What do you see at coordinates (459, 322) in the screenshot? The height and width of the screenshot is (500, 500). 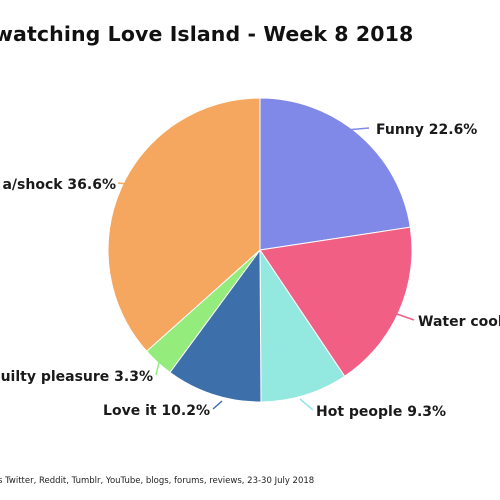 I see `slice-label-1: Water cool` at bounding box center [459, 322].